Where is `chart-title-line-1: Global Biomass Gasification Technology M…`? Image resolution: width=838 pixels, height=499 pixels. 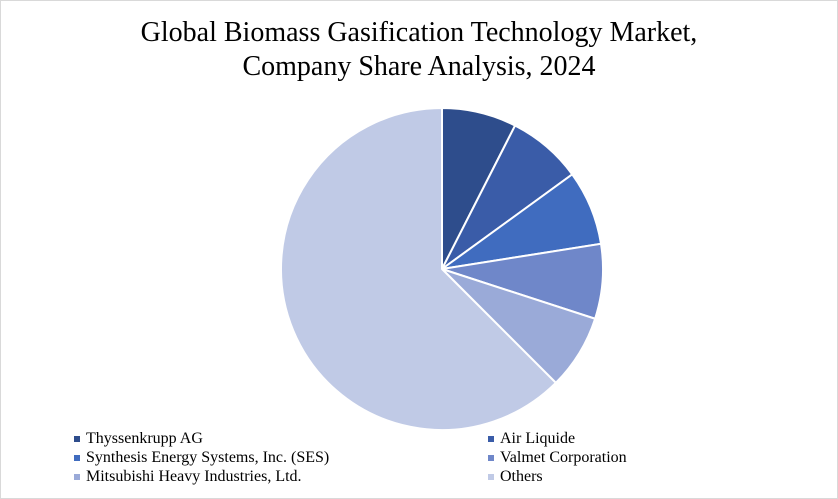 chart-title-line-1: Global Biomass Gasification Technology M… is located at coordinates (419, 32).